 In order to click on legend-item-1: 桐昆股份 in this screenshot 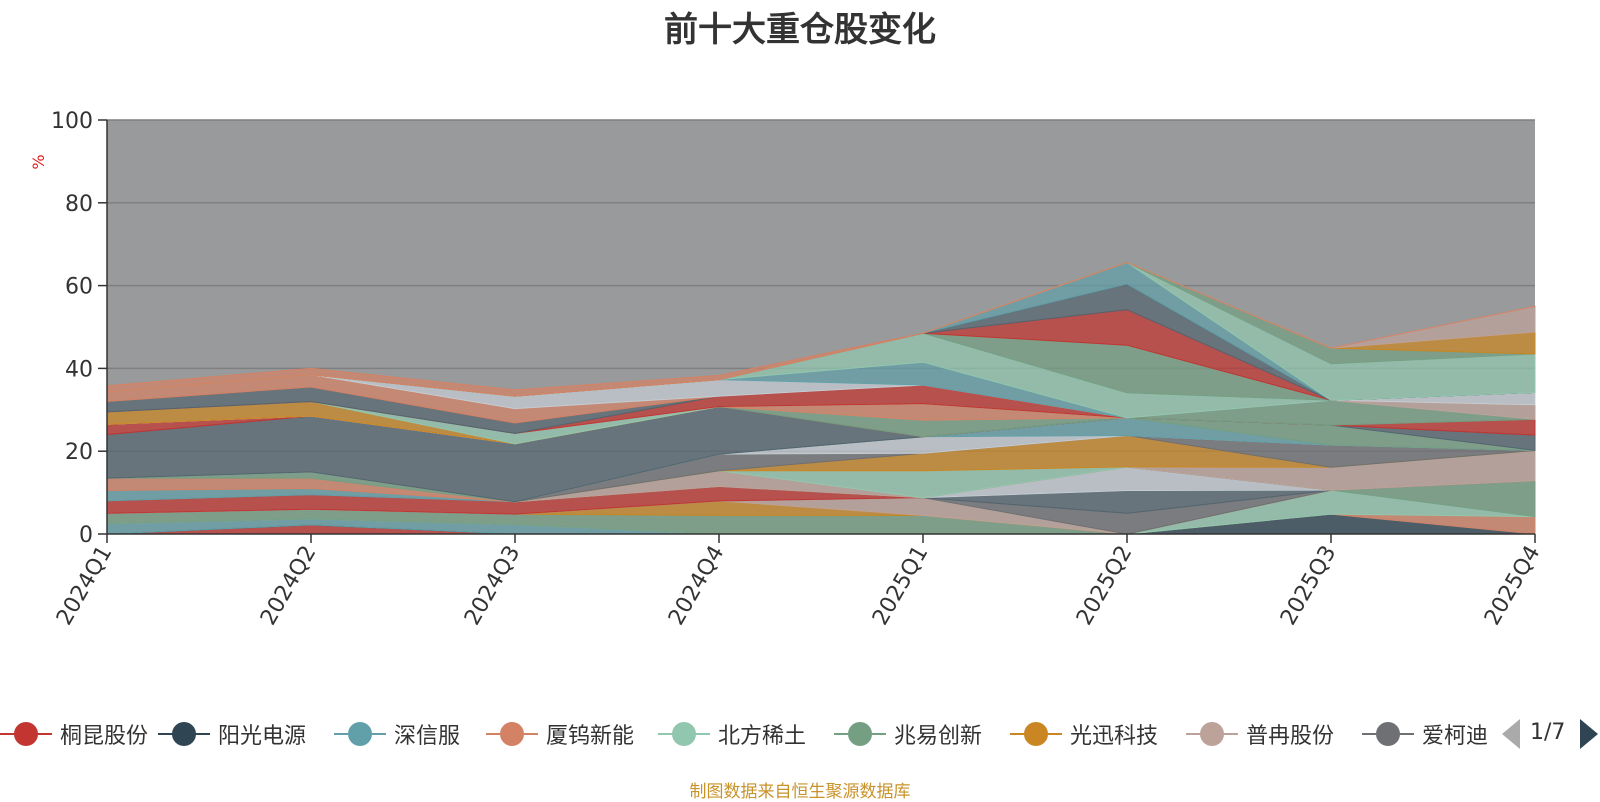, I will do `click(74, 734)`.